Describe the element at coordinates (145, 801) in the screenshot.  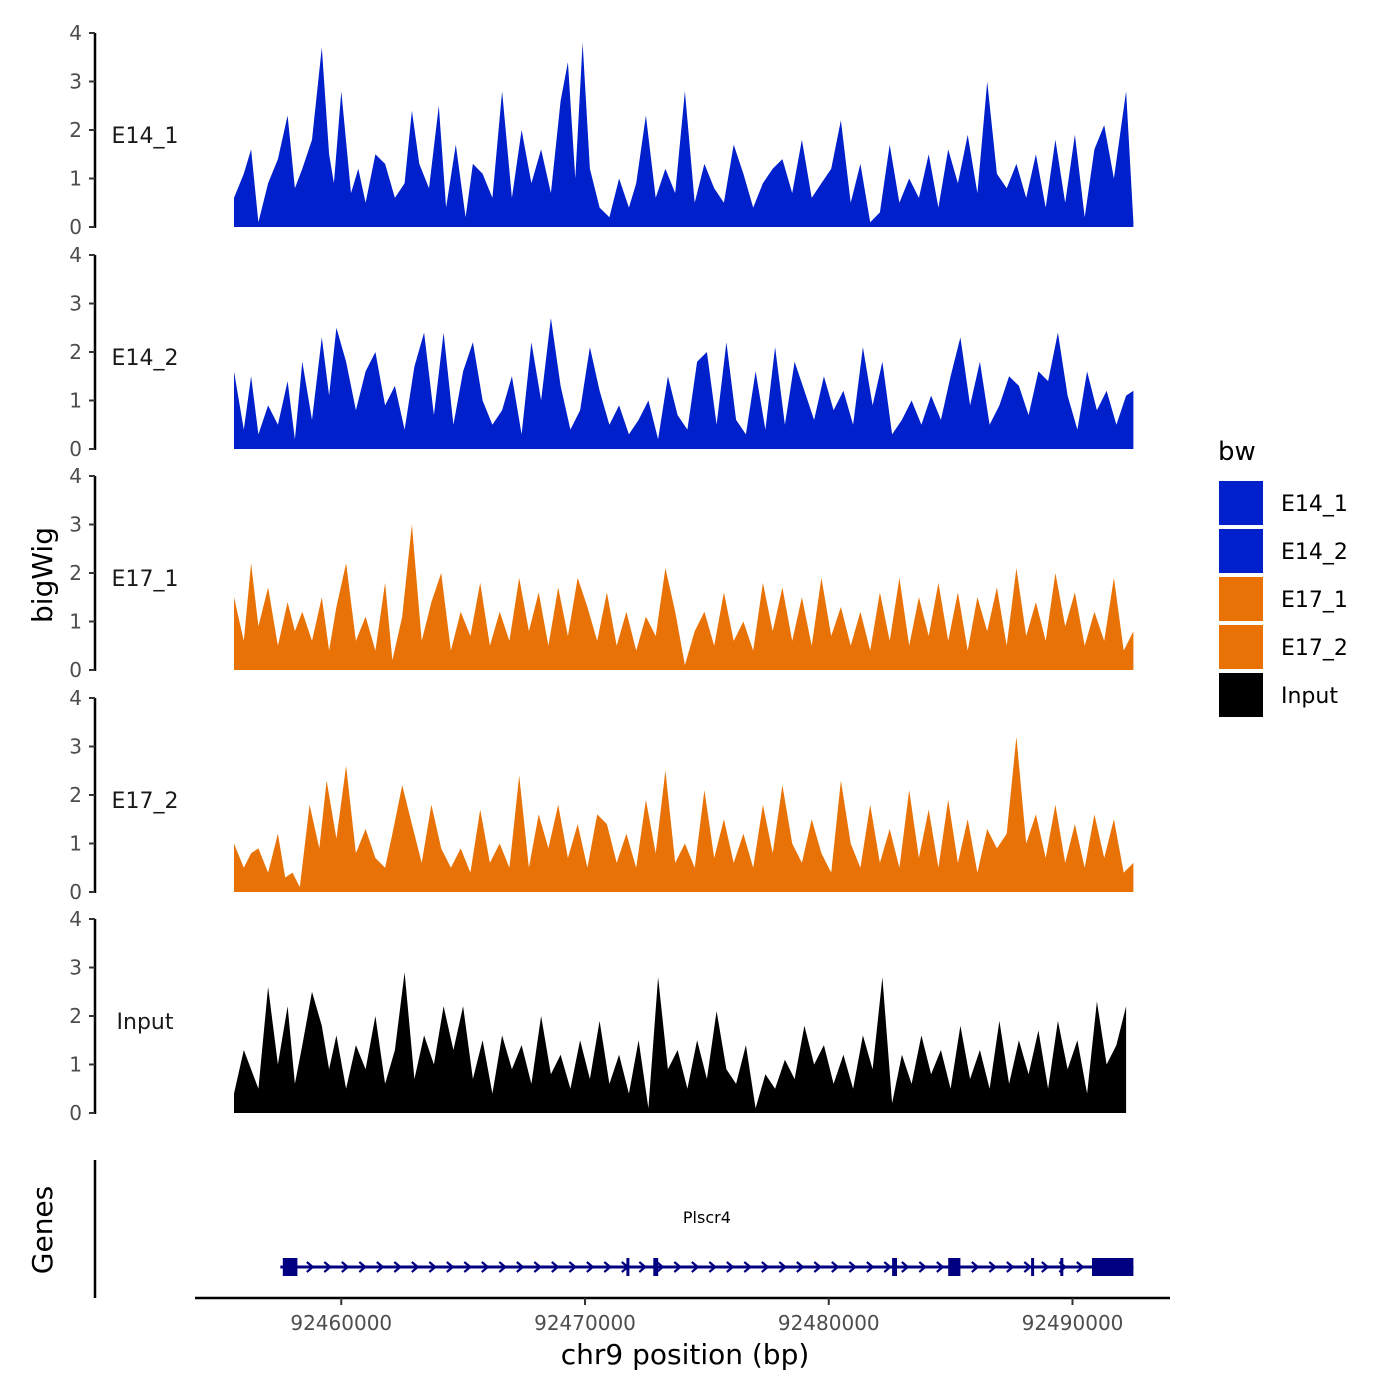
I see `track-label: E17_2` at that location.